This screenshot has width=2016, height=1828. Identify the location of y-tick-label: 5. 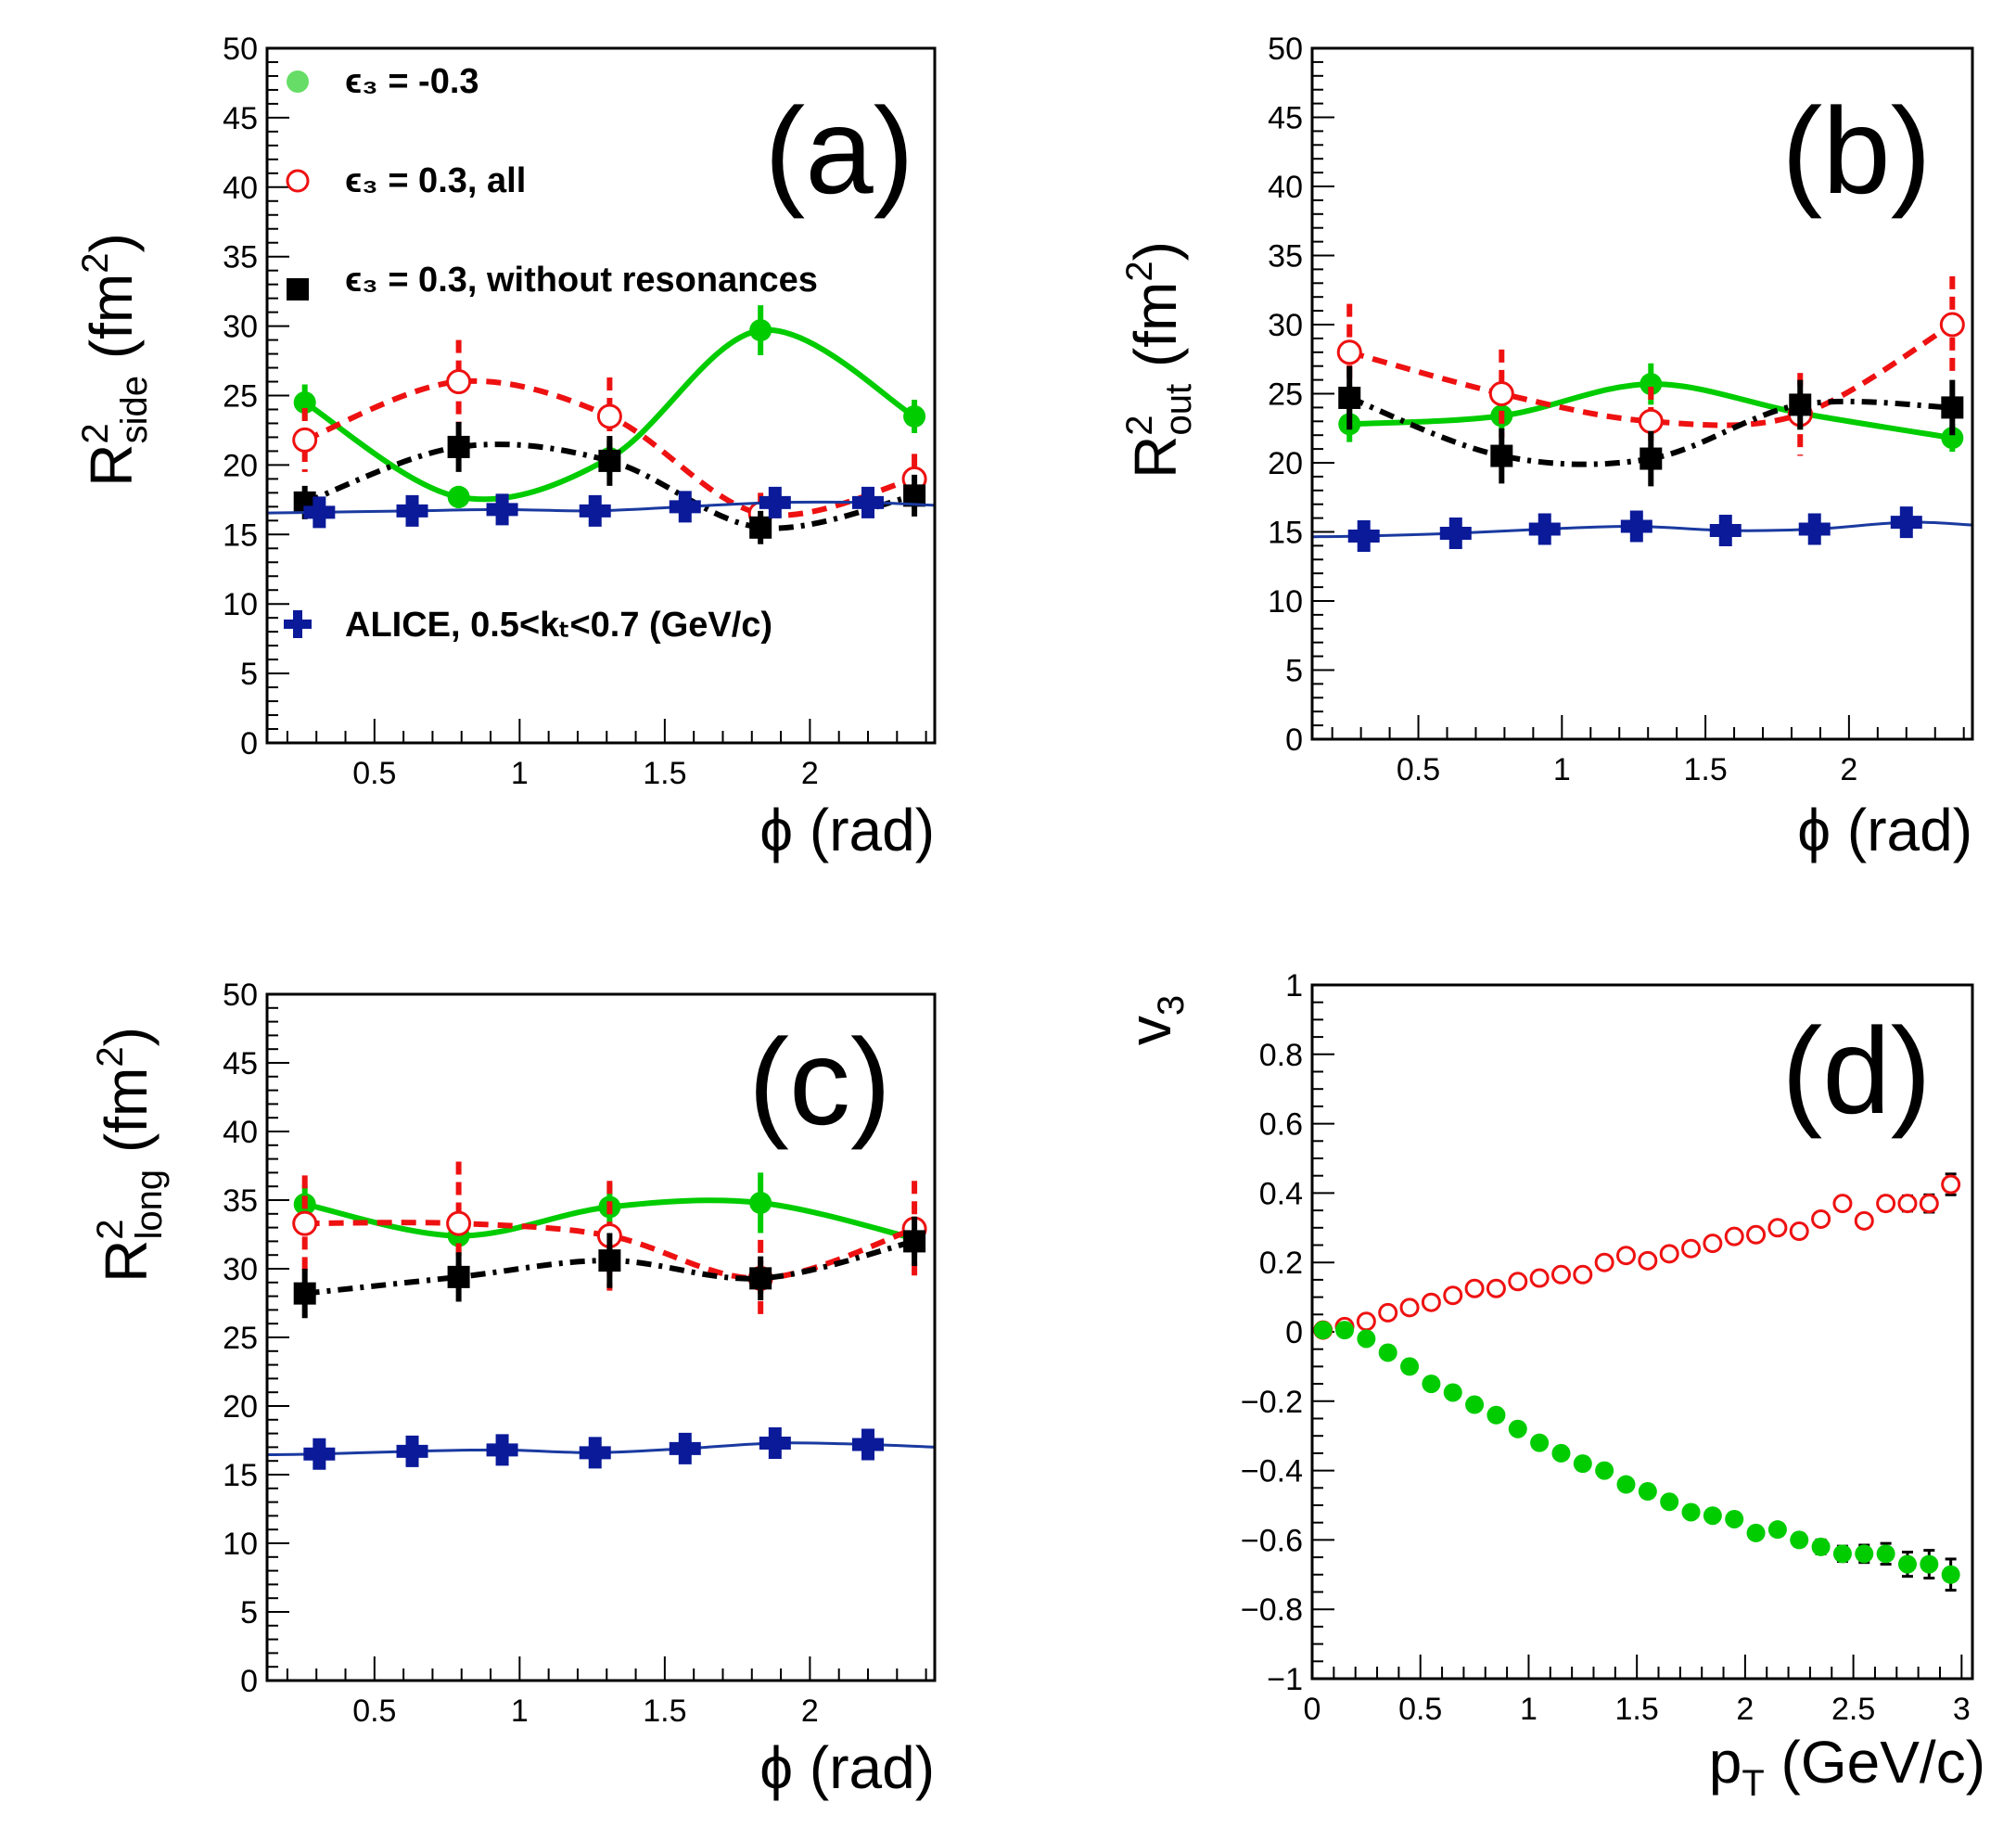
(1294, 671).